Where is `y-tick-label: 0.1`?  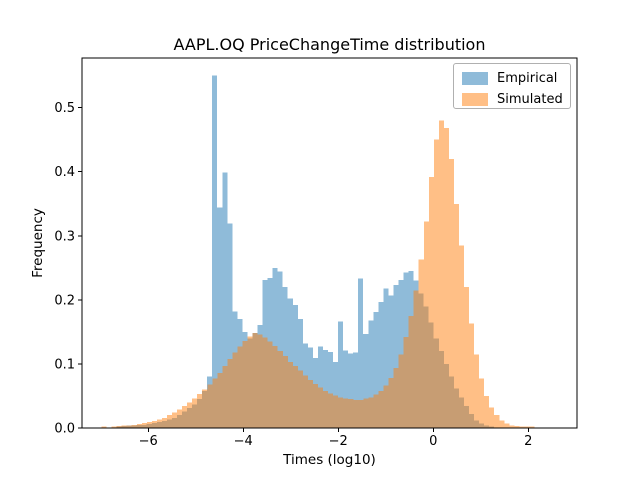
y-tick-label: 0.1 is located at coordinates (64, 364).